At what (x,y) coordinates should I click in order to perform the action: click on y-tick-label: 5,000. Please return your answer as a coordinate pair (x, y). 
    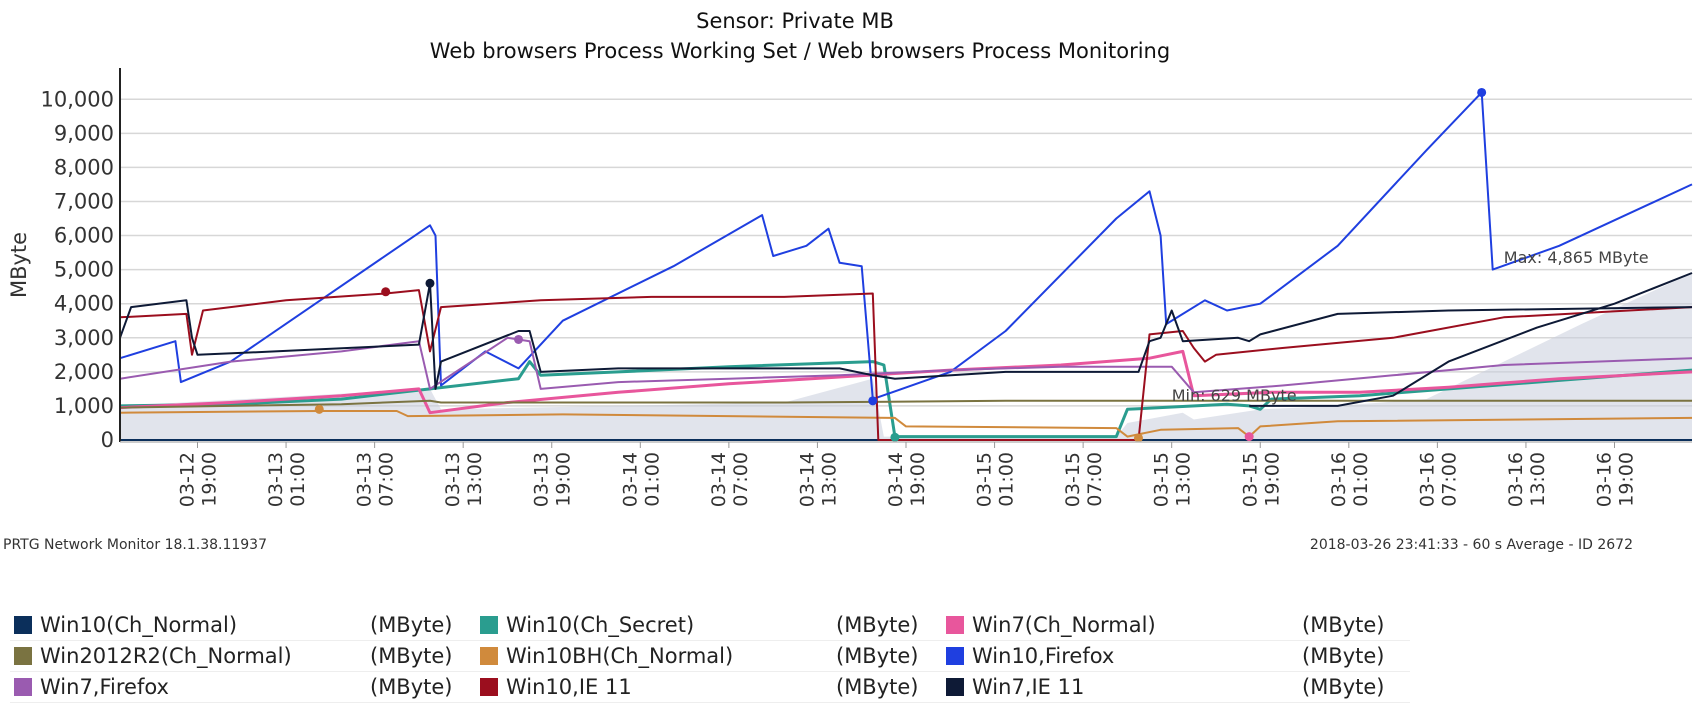
    Looking at the image, I should click on (84, 270).